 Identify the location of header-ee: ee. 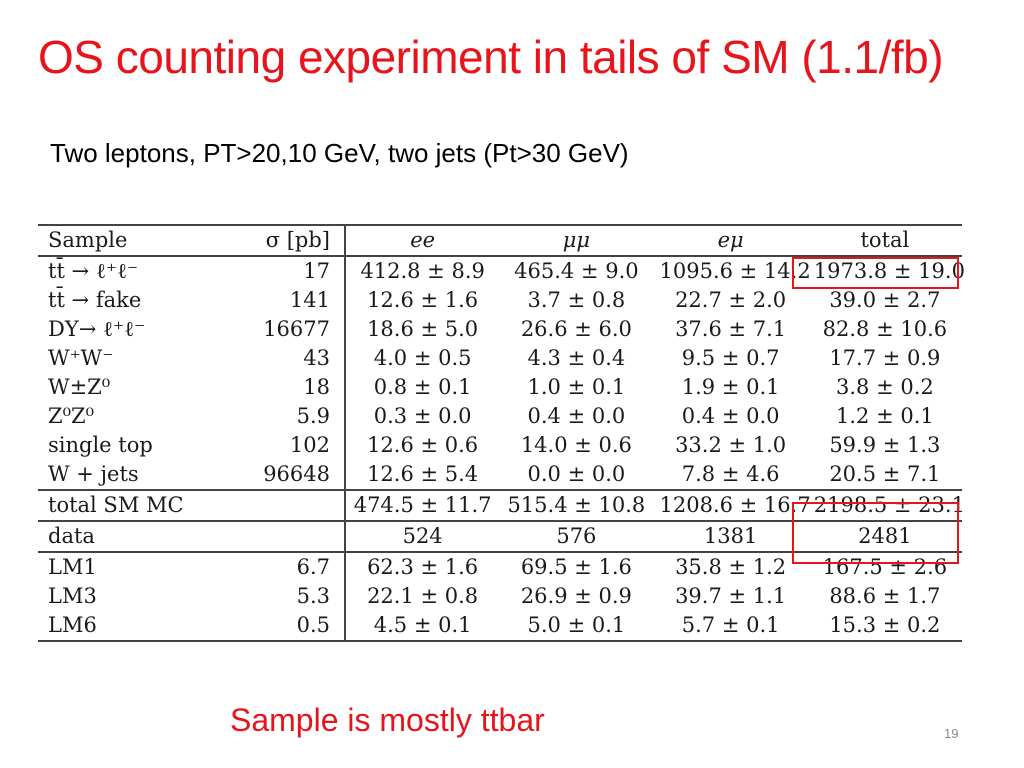
(423, 240).